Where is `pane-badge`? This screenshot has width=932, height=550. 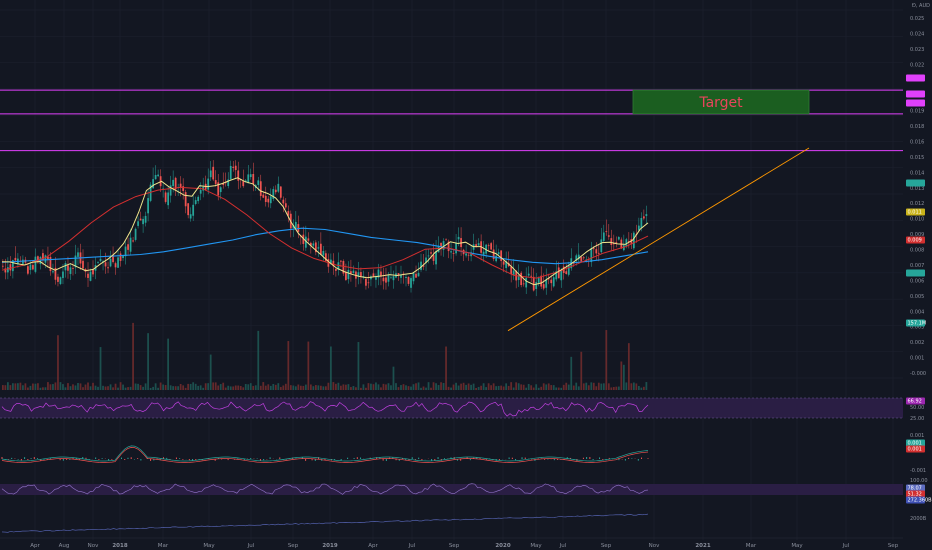
pane-badge is located at coordinates (915, 500).